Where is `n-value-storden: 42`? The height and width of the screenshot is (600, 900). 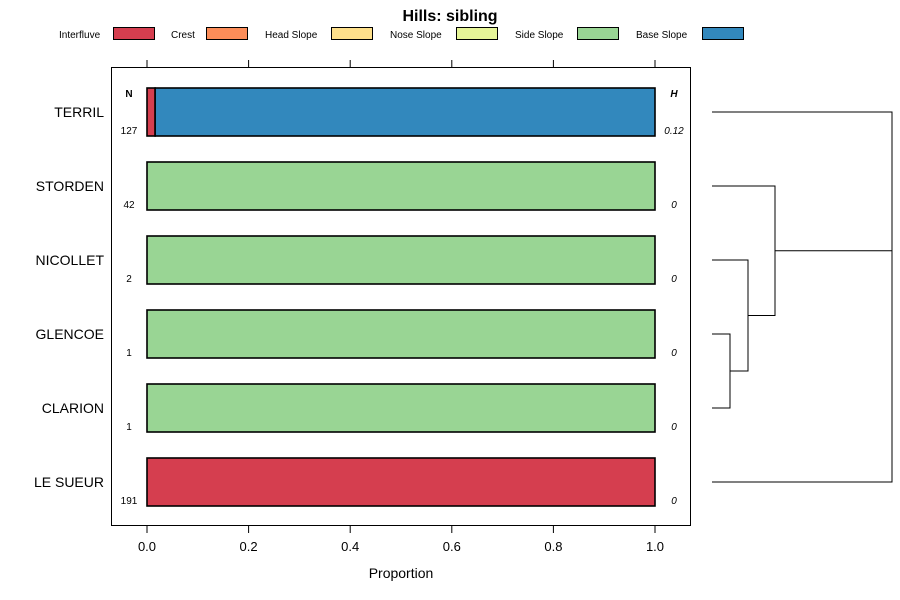
n-value-storden: 42 is located at coordinates (129, 205).